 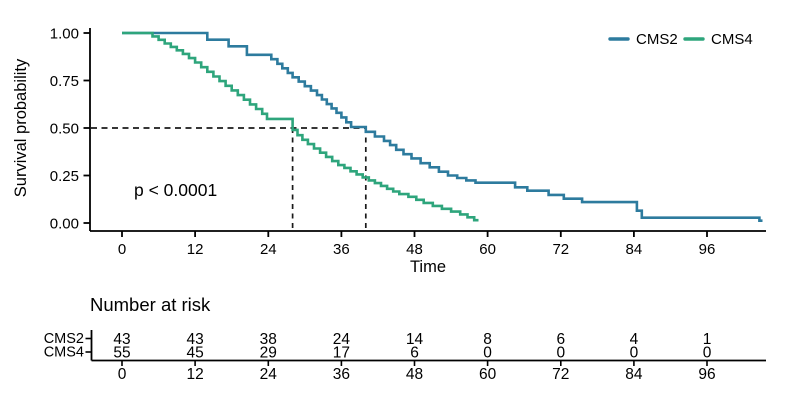 What do you see at coordinates (21, 127) in the screenshot?
I see `y-axis-title: Survival probability` at bounding box center [21, 127].